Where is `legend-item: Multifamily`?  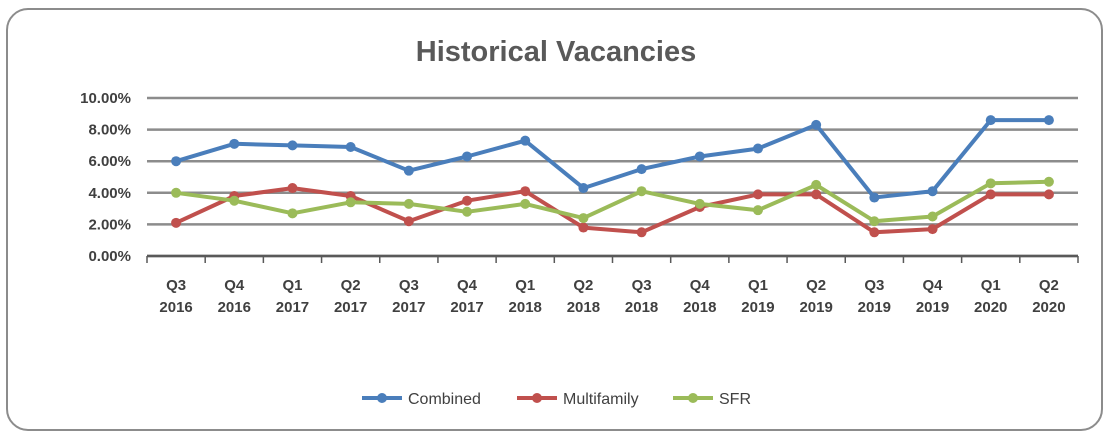
legend-item: Multifamily is located at coordinates (578, 399).